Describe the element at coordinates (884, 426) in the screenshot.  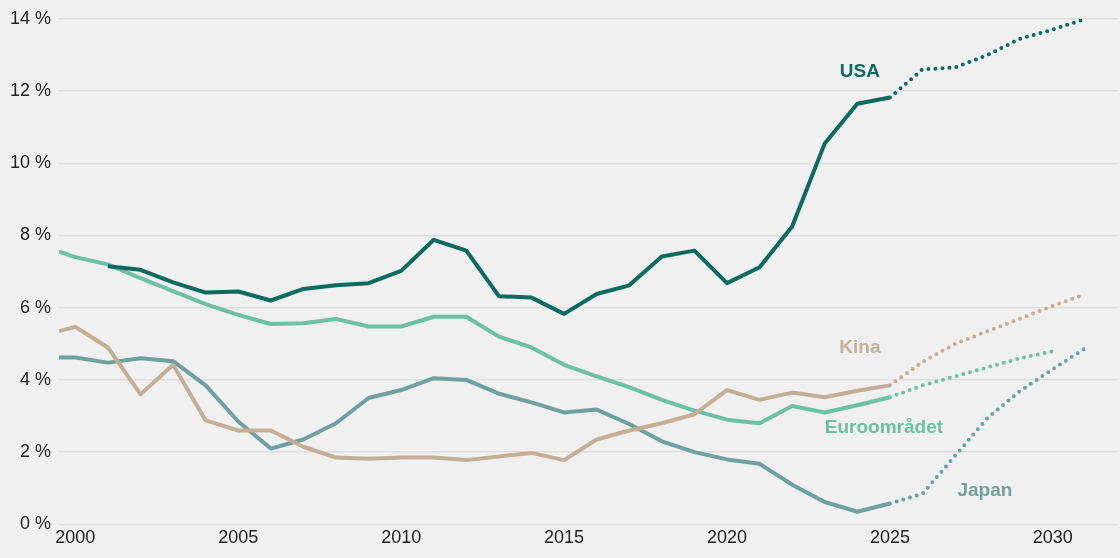
I see `series-label: Euroområdet` at that location.